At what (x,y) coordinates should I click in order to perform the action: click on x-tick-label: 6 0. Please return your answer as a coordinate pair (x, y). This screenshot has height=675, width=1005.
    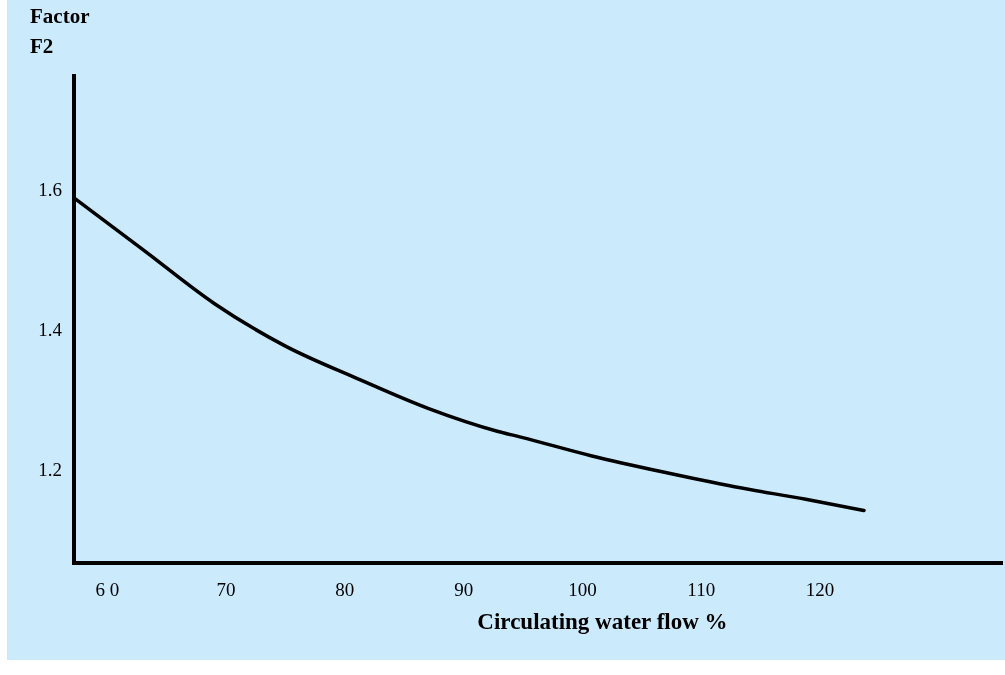
    Looking at the image, I should click on (107, 589).